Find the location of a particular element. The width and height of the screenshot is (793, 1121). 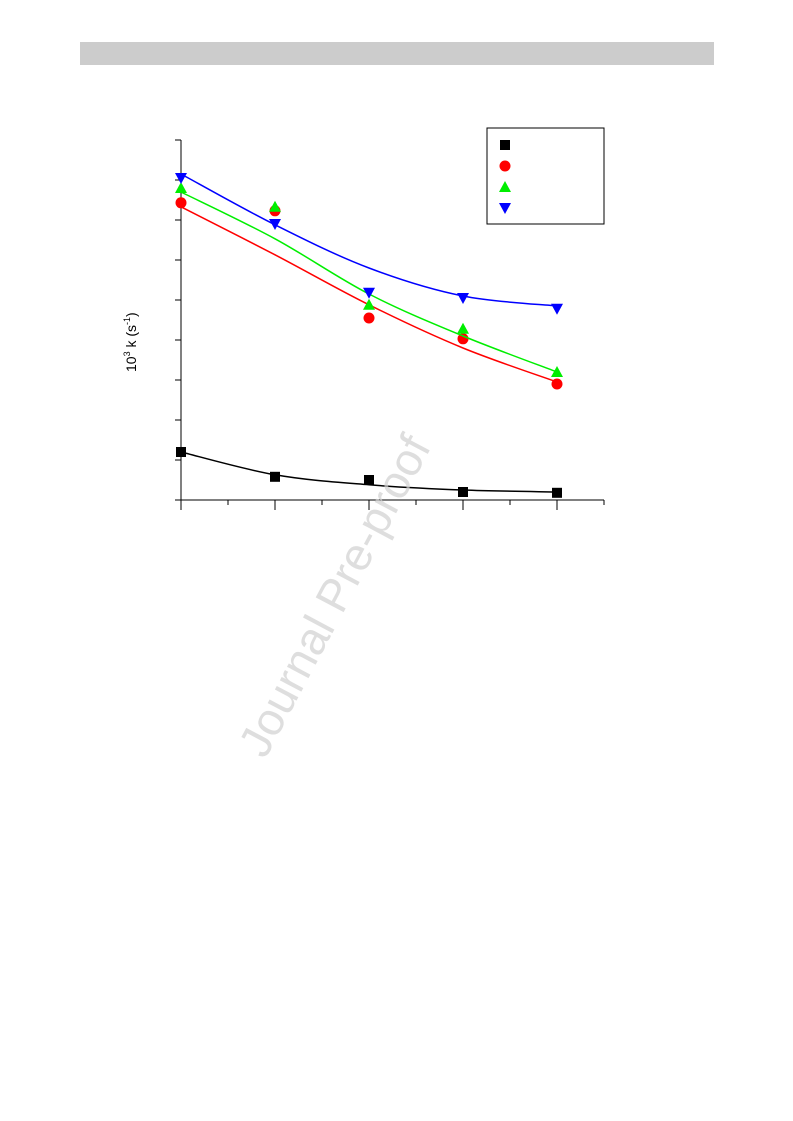

legend-box is located at coordinates (545, 176).